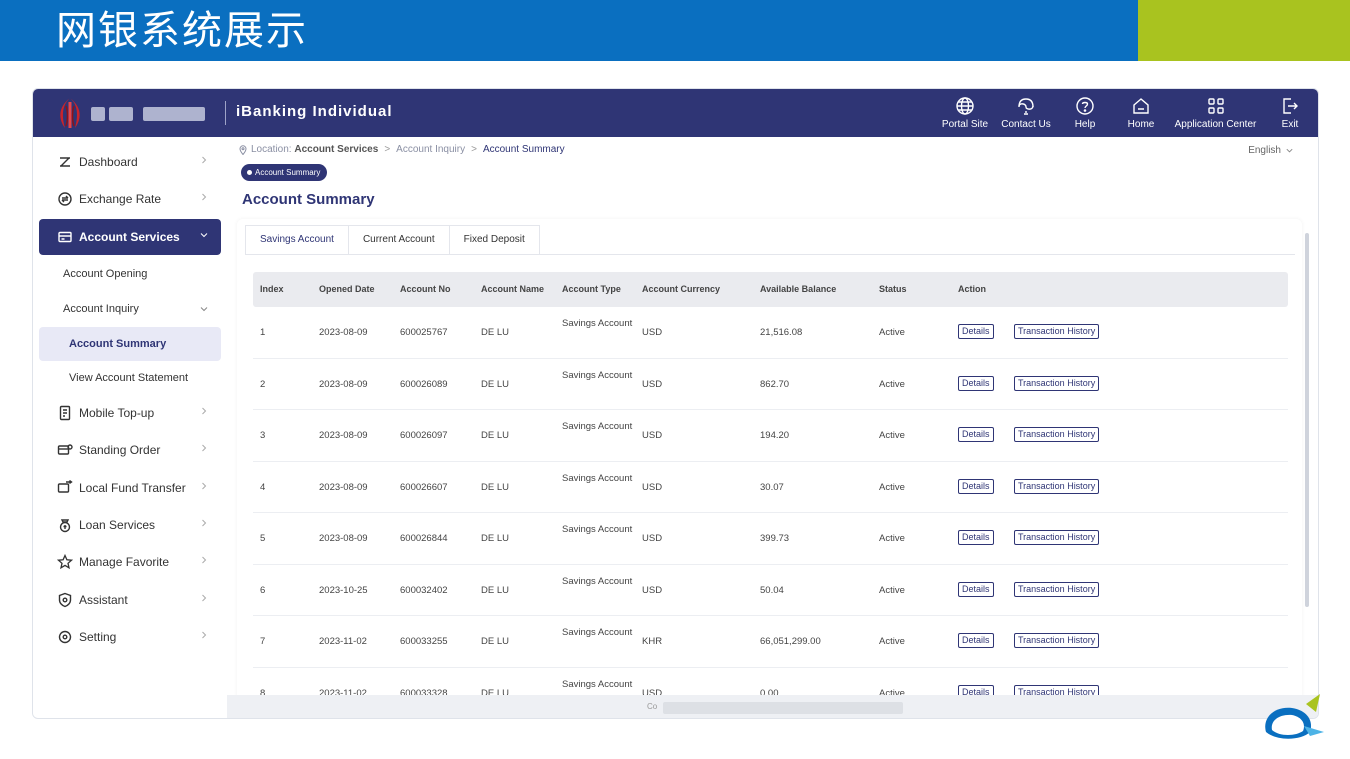 The height and width of the screenshot is (759, 1350). What do you see at coordinates (494, 240) in the screenshot?
I see `tab-fixed-deposit: Fixed Deposit` at bounding box center [494, 240].